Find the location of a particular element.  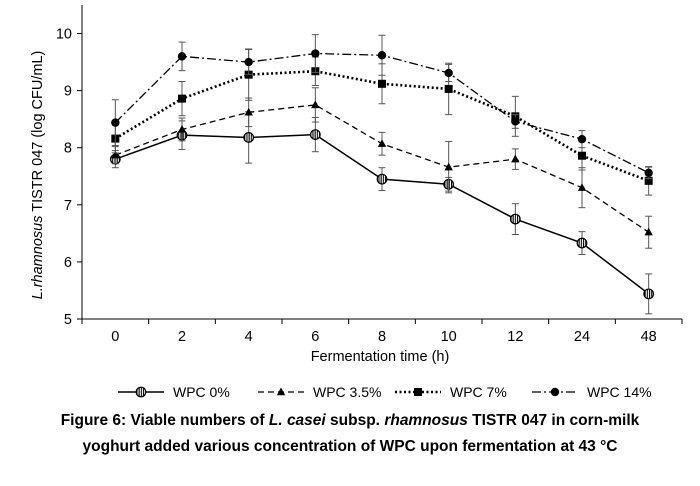

y-axis-title: L.rhamnosus TISTR 047 (log CFU/mL) is located at coordinates (38, 175).